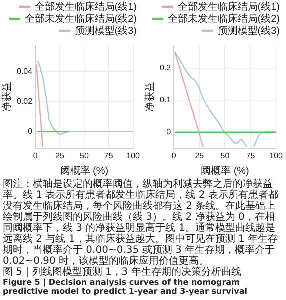 The width and height of the screenshot is (286, 300). What do you see at coordinates (25, 71) in the screenshot?
I see `y-tick-label: 0.04` at bounding box center [25, 71].